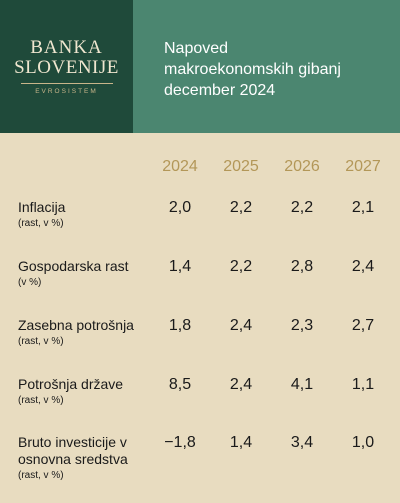  I want to click on table-cell: −1,8, so click(180, 442).